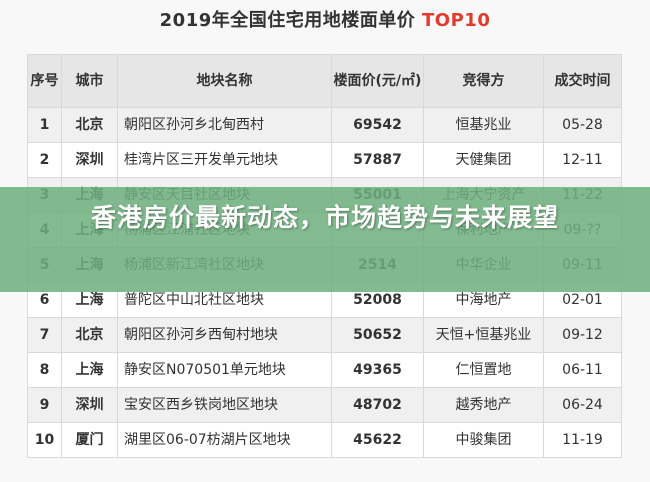 The height and width of the screenshot is (482, 650). What do you see at coordinates (324, 217) in the screenshot?
I see `headline-text: 香港房价最新动态，市场趋势与未来展望` at bounding box center [324, 217].